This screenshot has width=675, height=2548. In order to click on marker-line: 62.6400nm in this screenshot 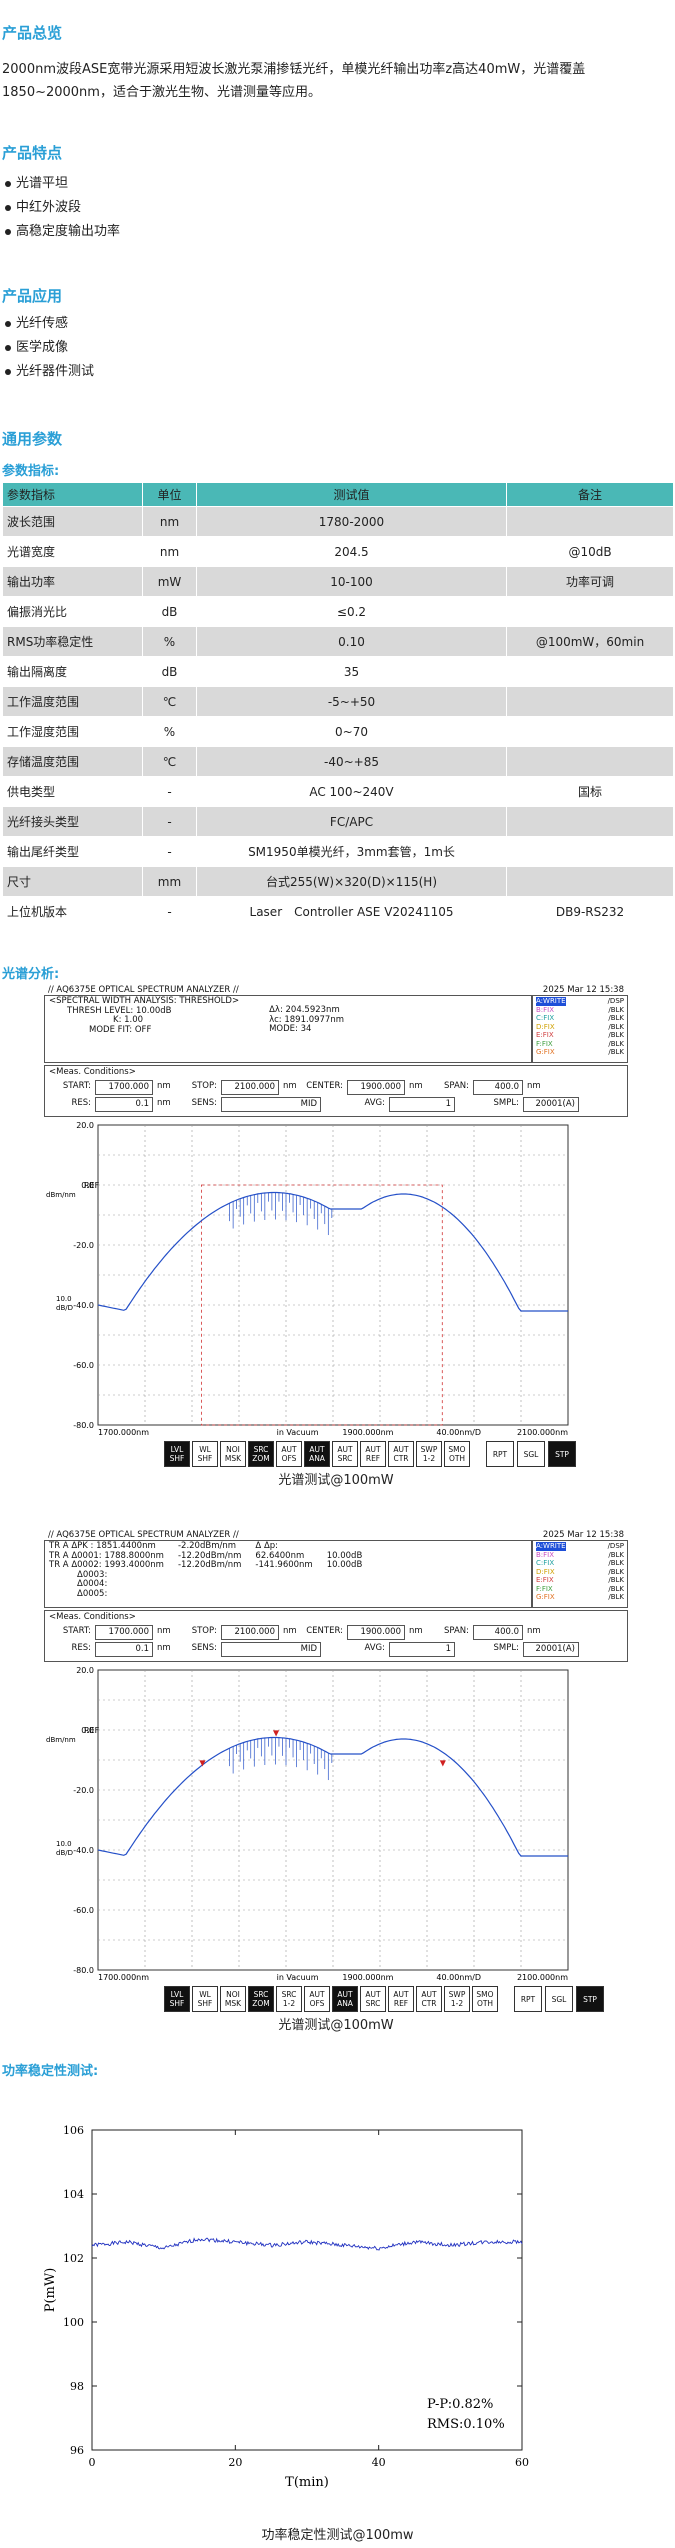, I will do `click(280, 1555)`.